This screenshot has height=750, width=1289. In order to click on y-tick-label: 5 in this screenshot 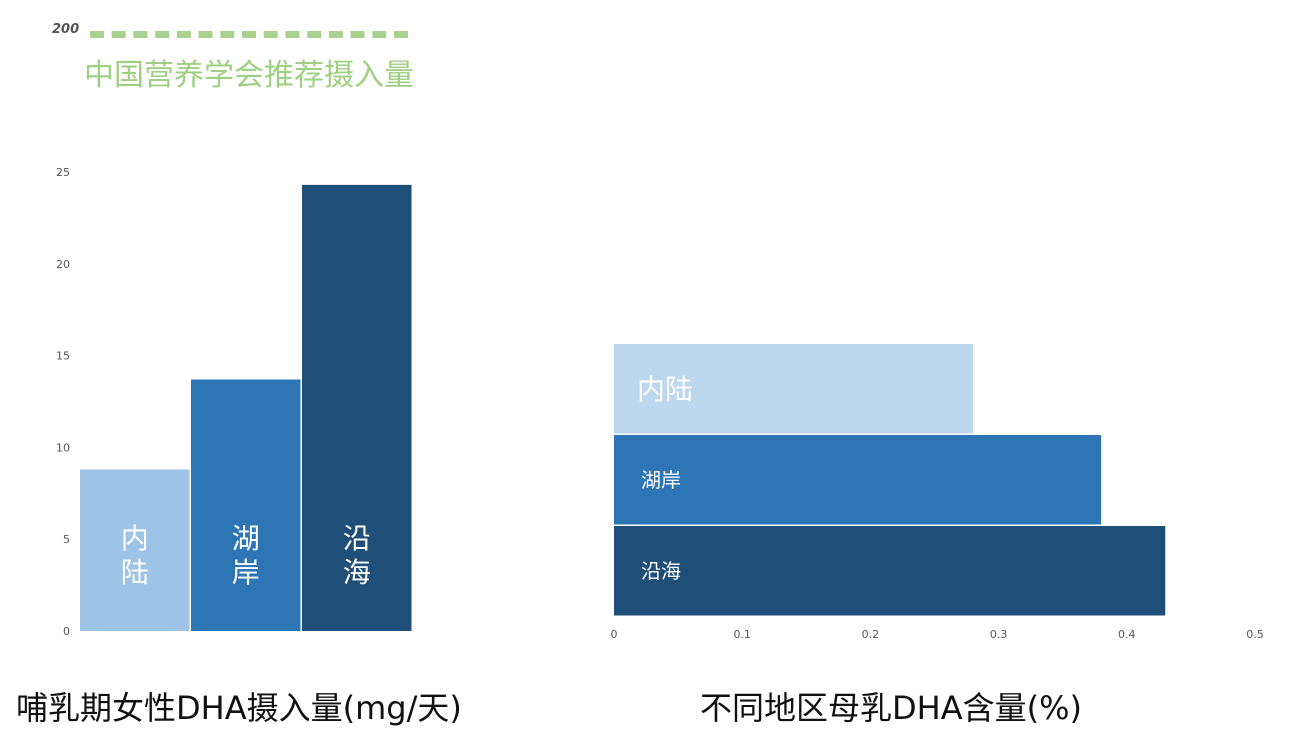, I will do `click(66, 539)`.